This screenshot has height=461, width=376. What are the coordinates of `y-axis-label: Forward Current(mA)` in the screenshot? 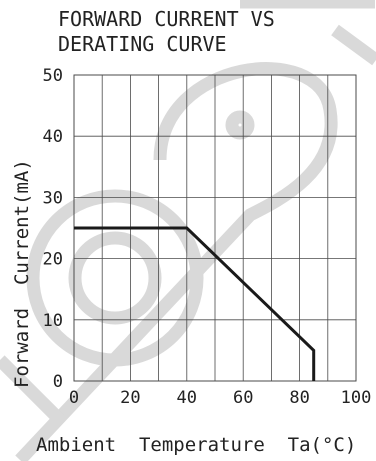 It's located at (22, 273).